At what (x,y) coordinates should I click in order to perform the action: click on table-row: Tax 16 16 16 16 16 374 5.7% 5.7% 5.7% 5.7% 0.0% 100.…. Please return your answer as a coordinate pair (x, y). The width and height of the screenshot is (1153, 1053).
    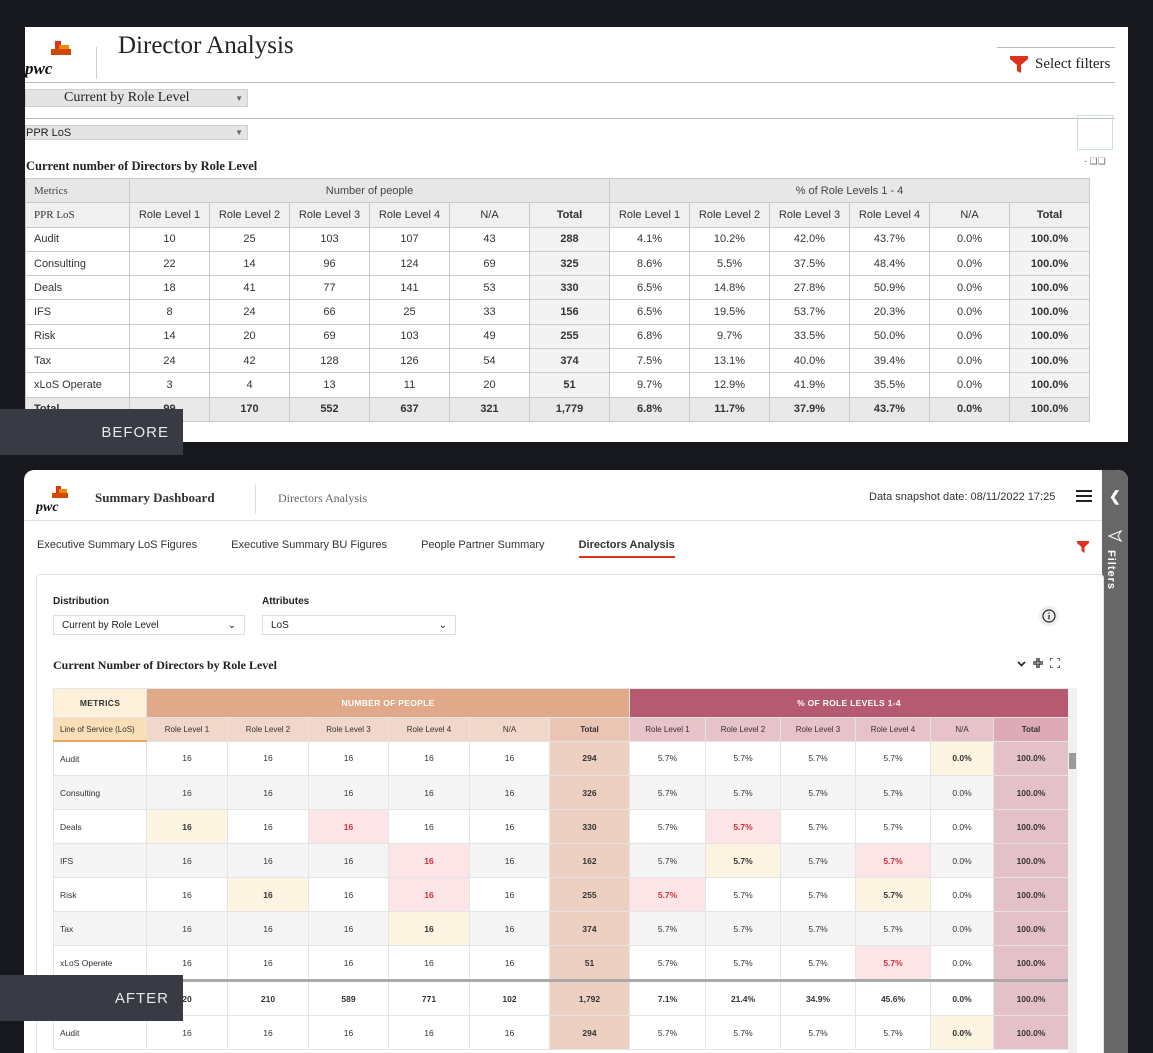
    Looking at the image, I should click on (561, 928).